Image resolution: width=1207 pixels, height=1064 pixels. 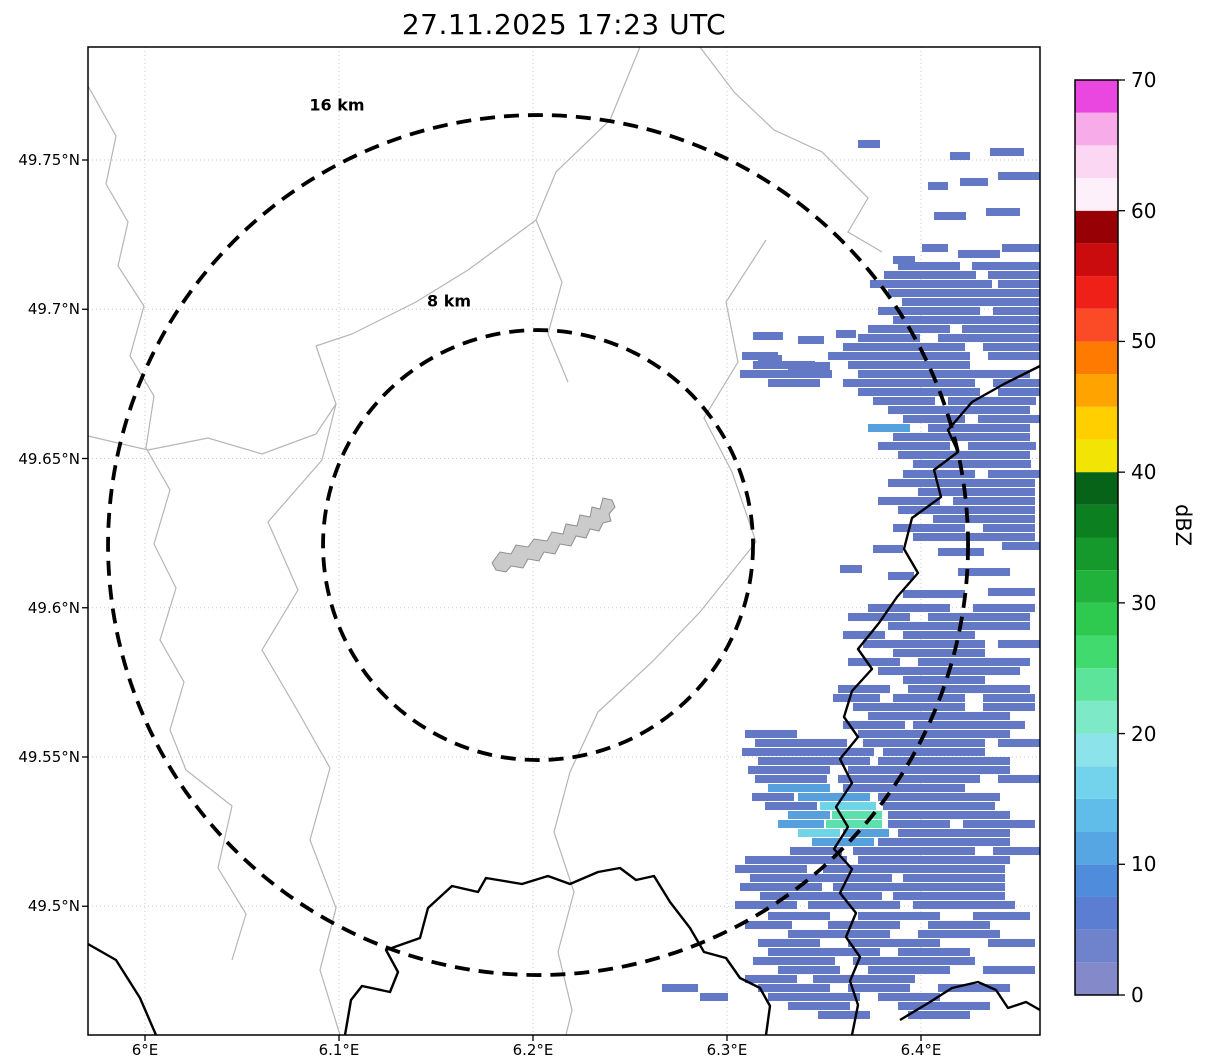 What do you see at coordinates (53, 906) in the screenshot?
I see `y-tick-label: 49.5°N` at bounding box center [53, 906].